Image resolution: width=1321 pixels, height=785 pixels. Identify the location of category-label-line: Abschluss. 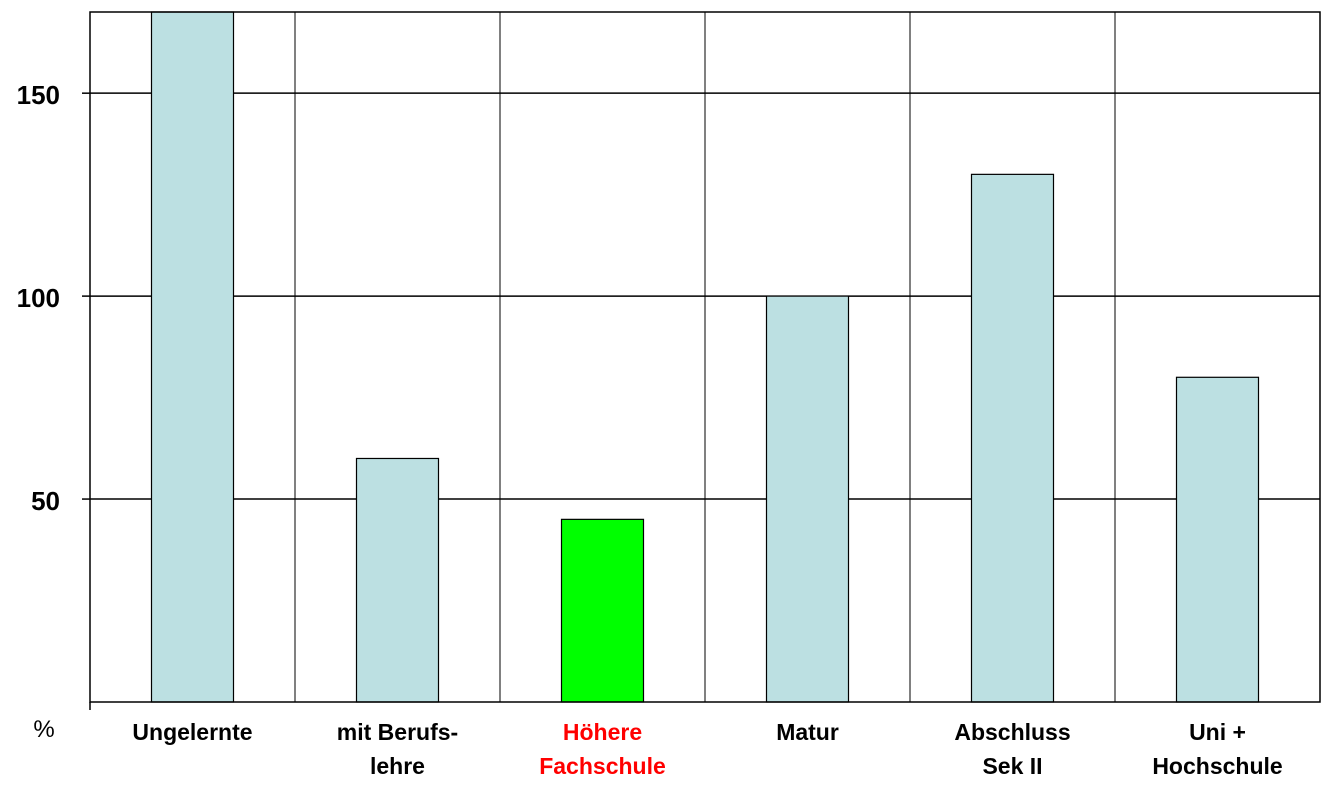
(1012, 732).